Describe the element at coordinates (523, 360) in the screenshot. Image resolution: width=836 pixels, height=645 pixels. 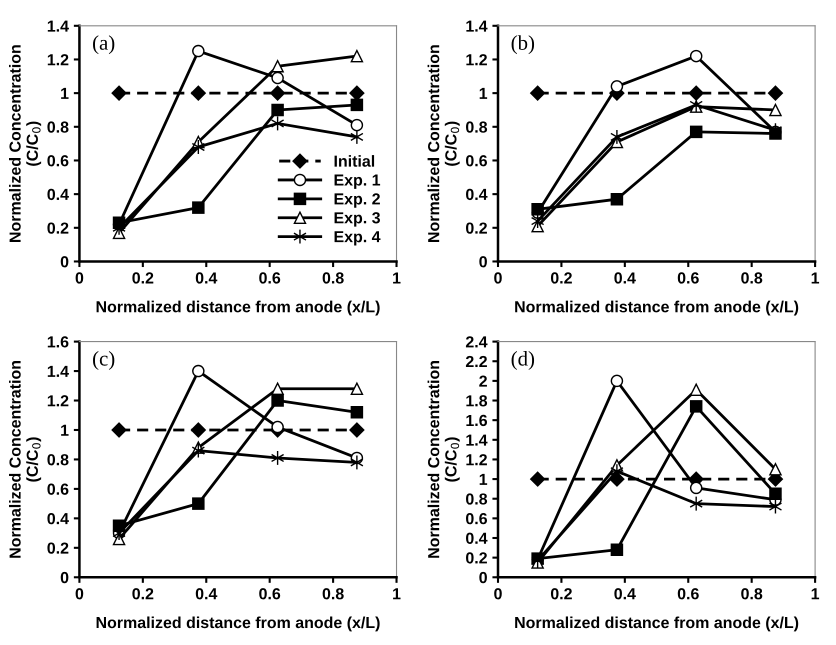
I see `chart-title: (d)` at that location.